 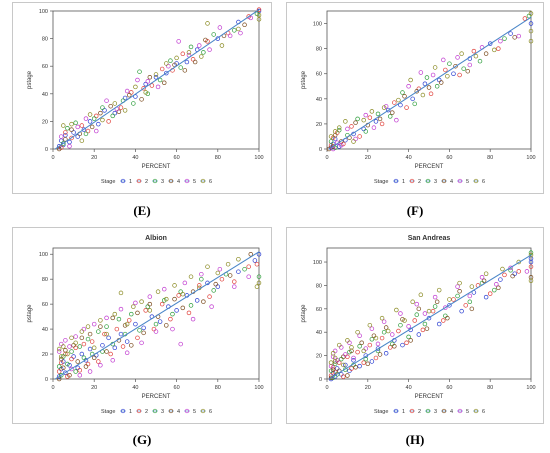 I want to click on y-tick-label: 40, so click(x=319, y=333).